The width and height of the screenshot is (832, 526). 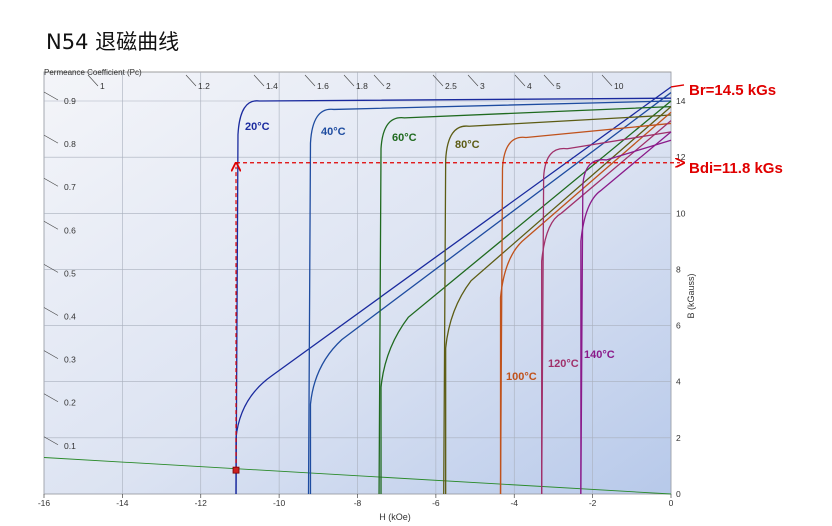 I want to click on br-pointer, so click(x=677, y=86).